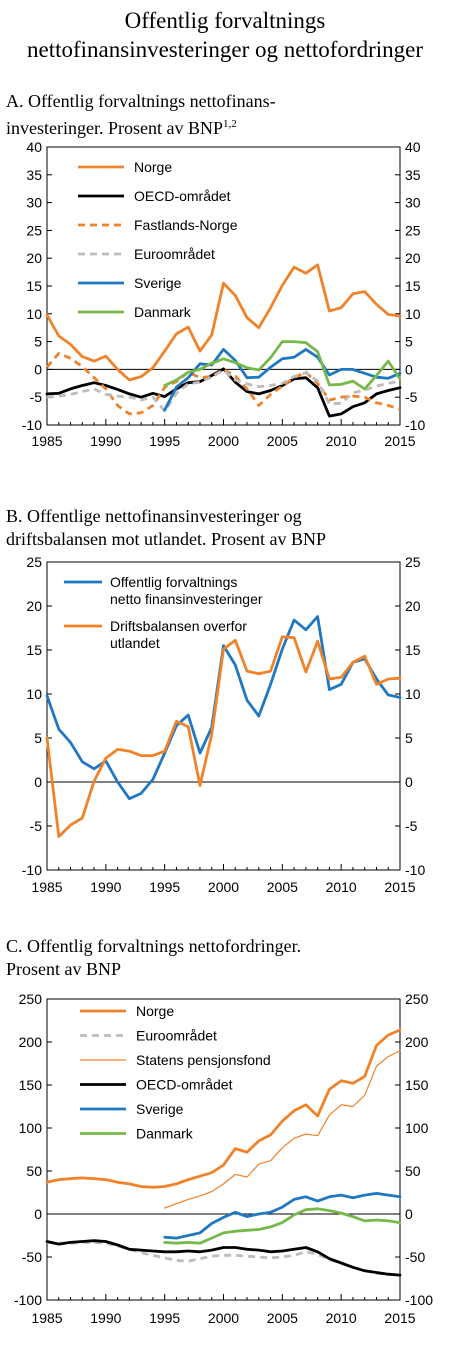 This screenshot has width=450, height=1348. I want to click on panel-c-ytick-label-left: -50, so click(32, 1257).